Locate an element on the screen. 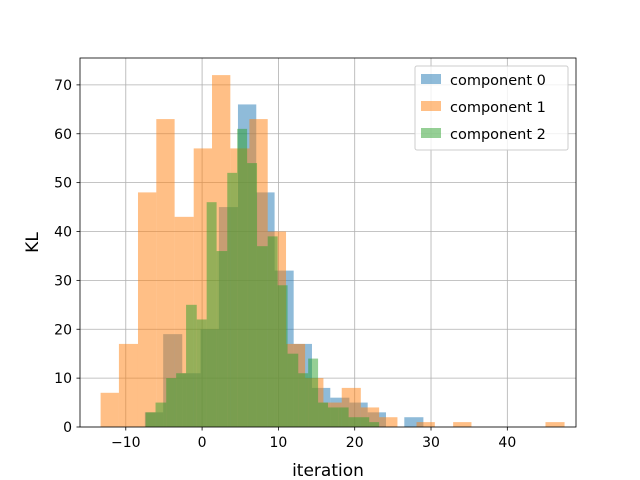 This screenshot has width=640, height=480. legend: component 0 component 1 component 2 is located at coordinates (491, 108).